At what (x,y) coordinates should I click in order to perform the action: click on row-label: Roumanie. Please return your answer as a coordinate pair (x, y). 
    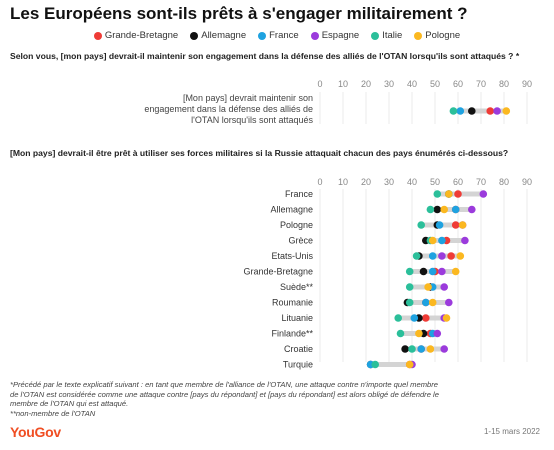
    Looking at the image, I should click on (292, 303).